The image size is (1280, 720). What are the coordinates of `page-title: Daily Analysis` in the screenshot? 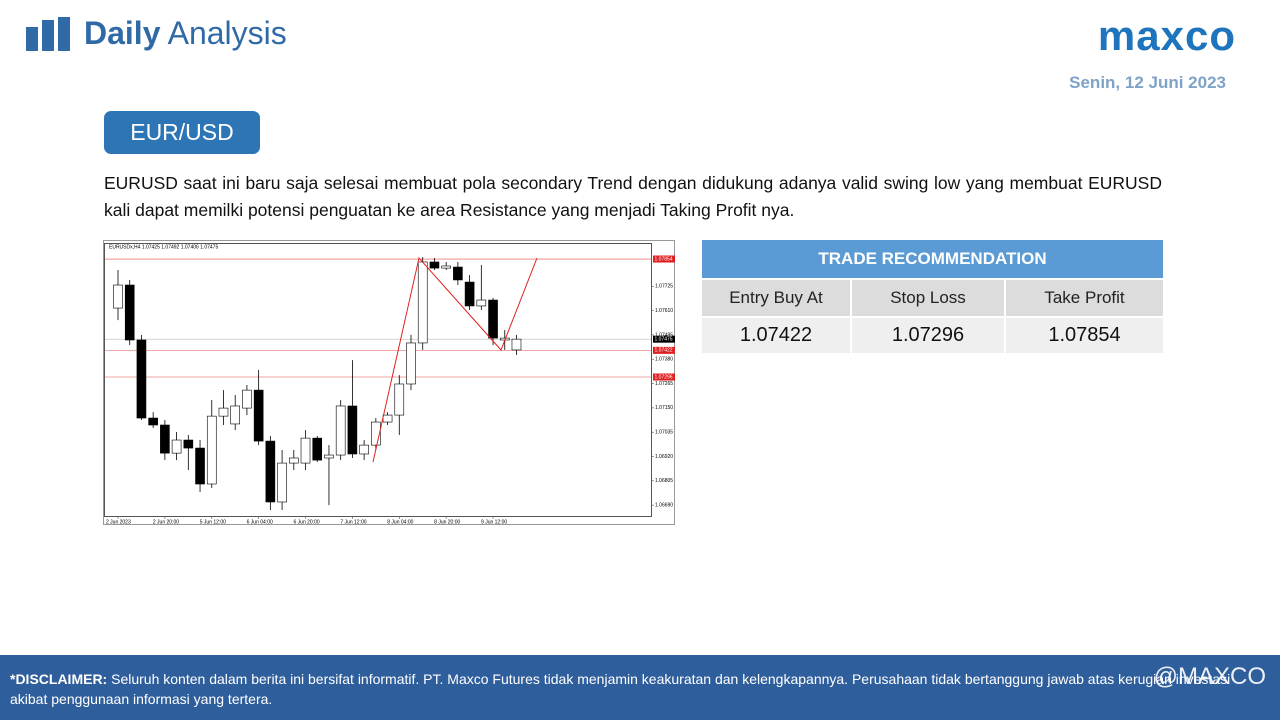 It's located at (185, 33).